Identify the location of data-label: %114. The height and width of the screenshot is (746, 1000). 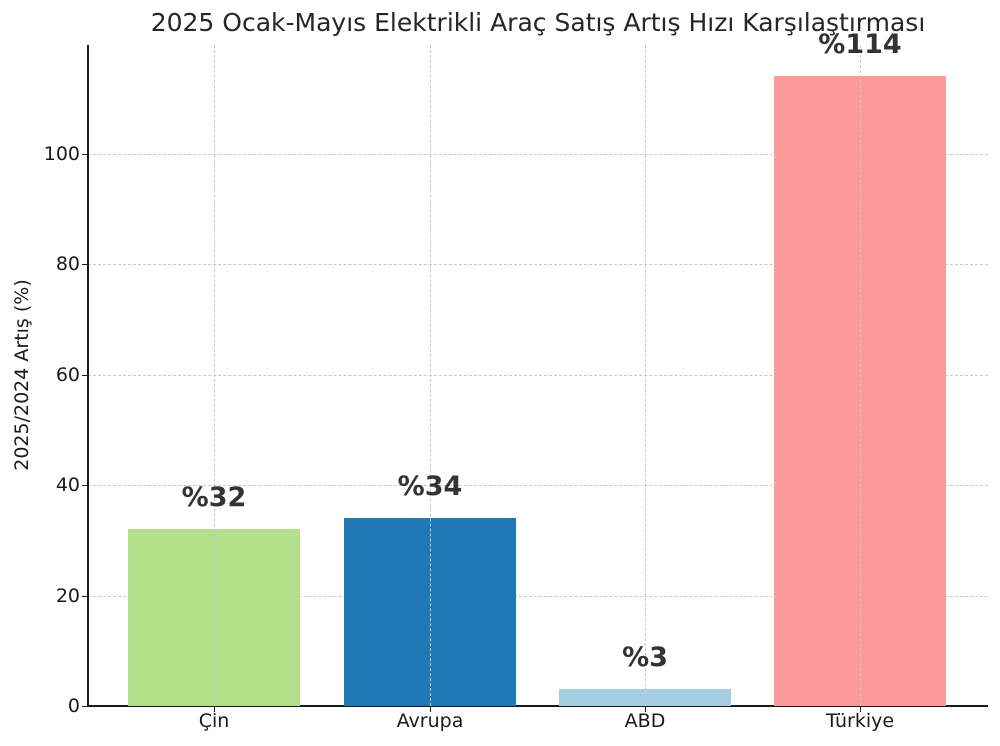
(860, 45).